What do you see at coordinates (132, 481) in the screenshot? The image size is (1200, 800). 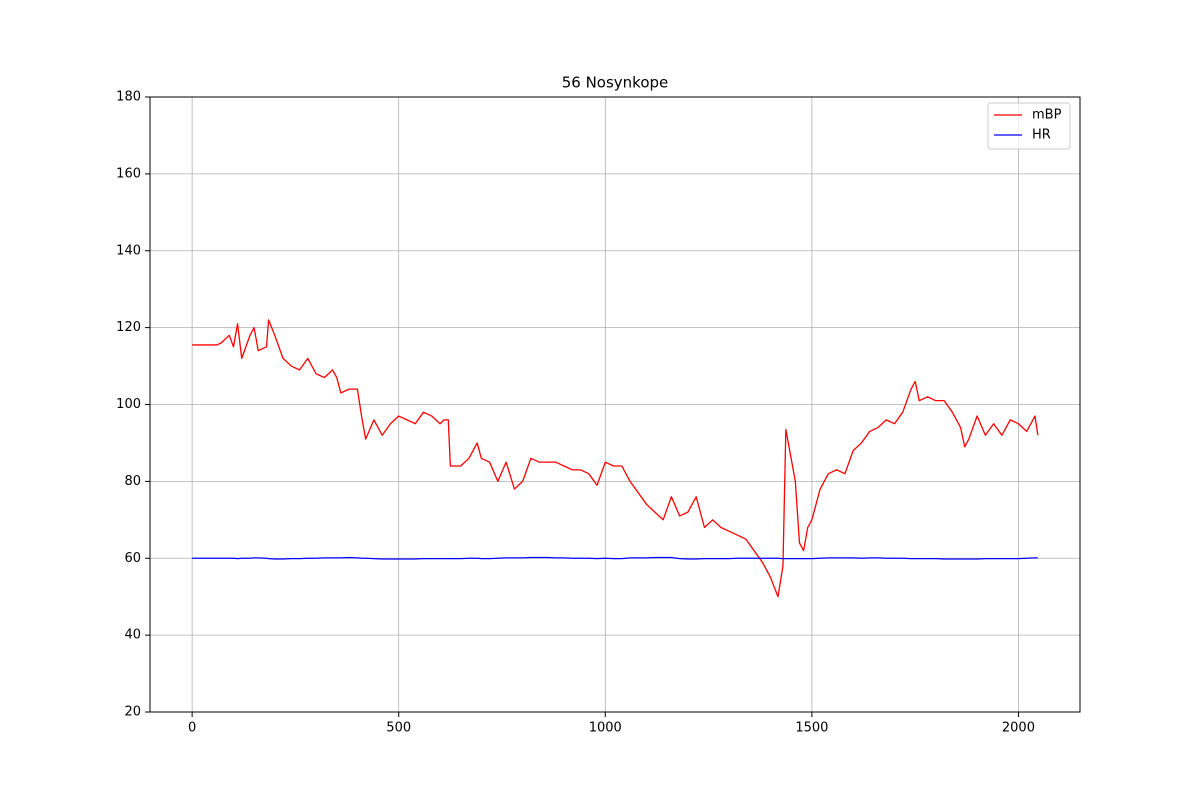 I see `y-tick-label: 80` at bounding box center [132, 481].